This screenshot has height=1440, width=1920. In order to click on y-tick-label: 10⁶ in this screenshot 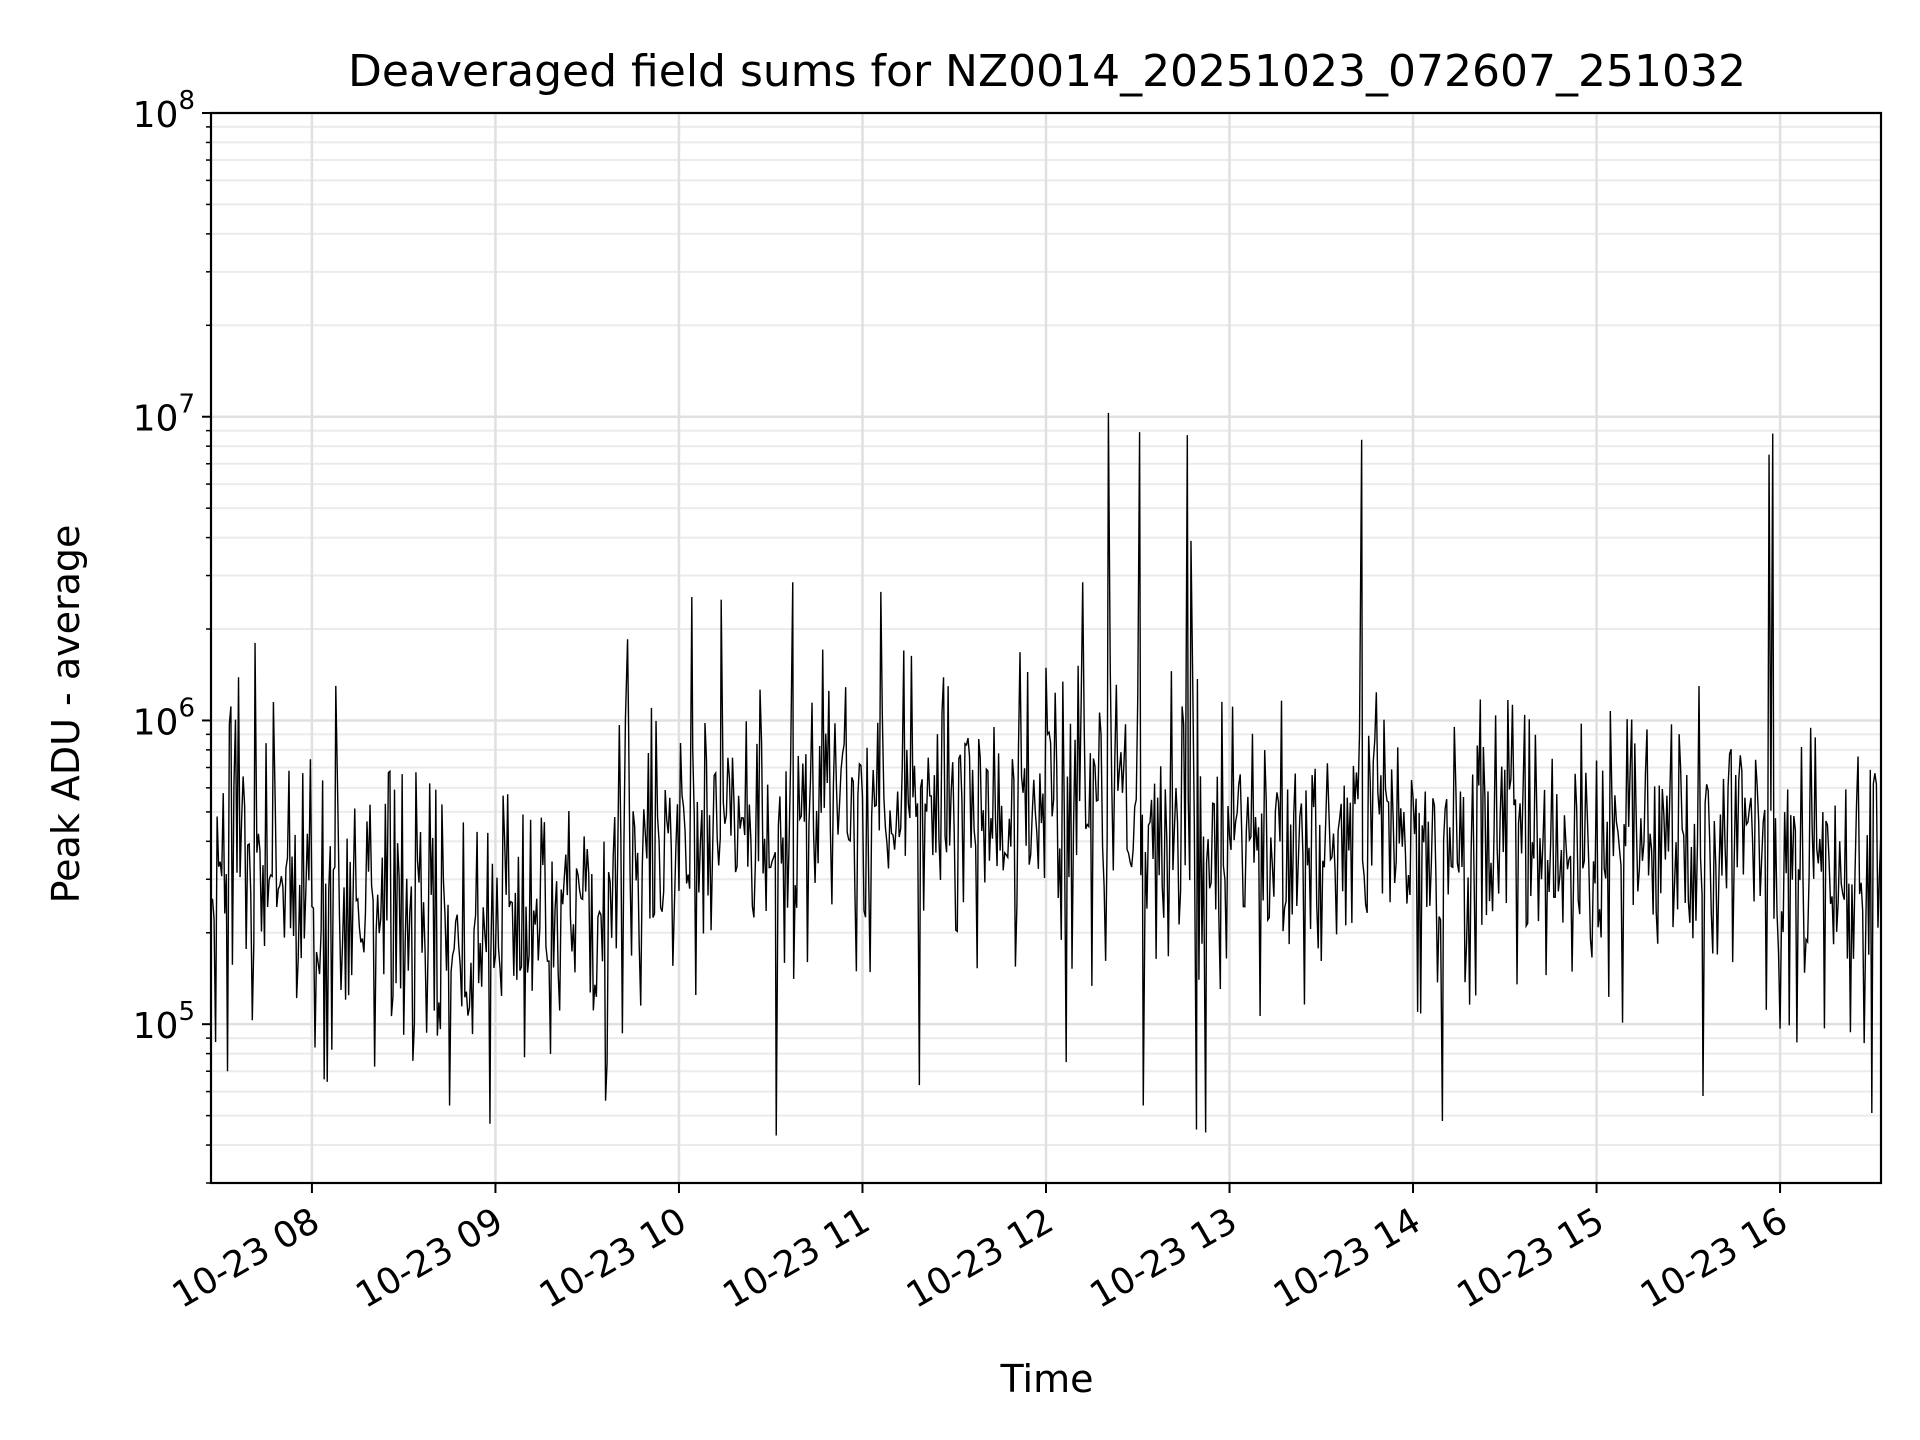, I will do `click(164, 718)`.